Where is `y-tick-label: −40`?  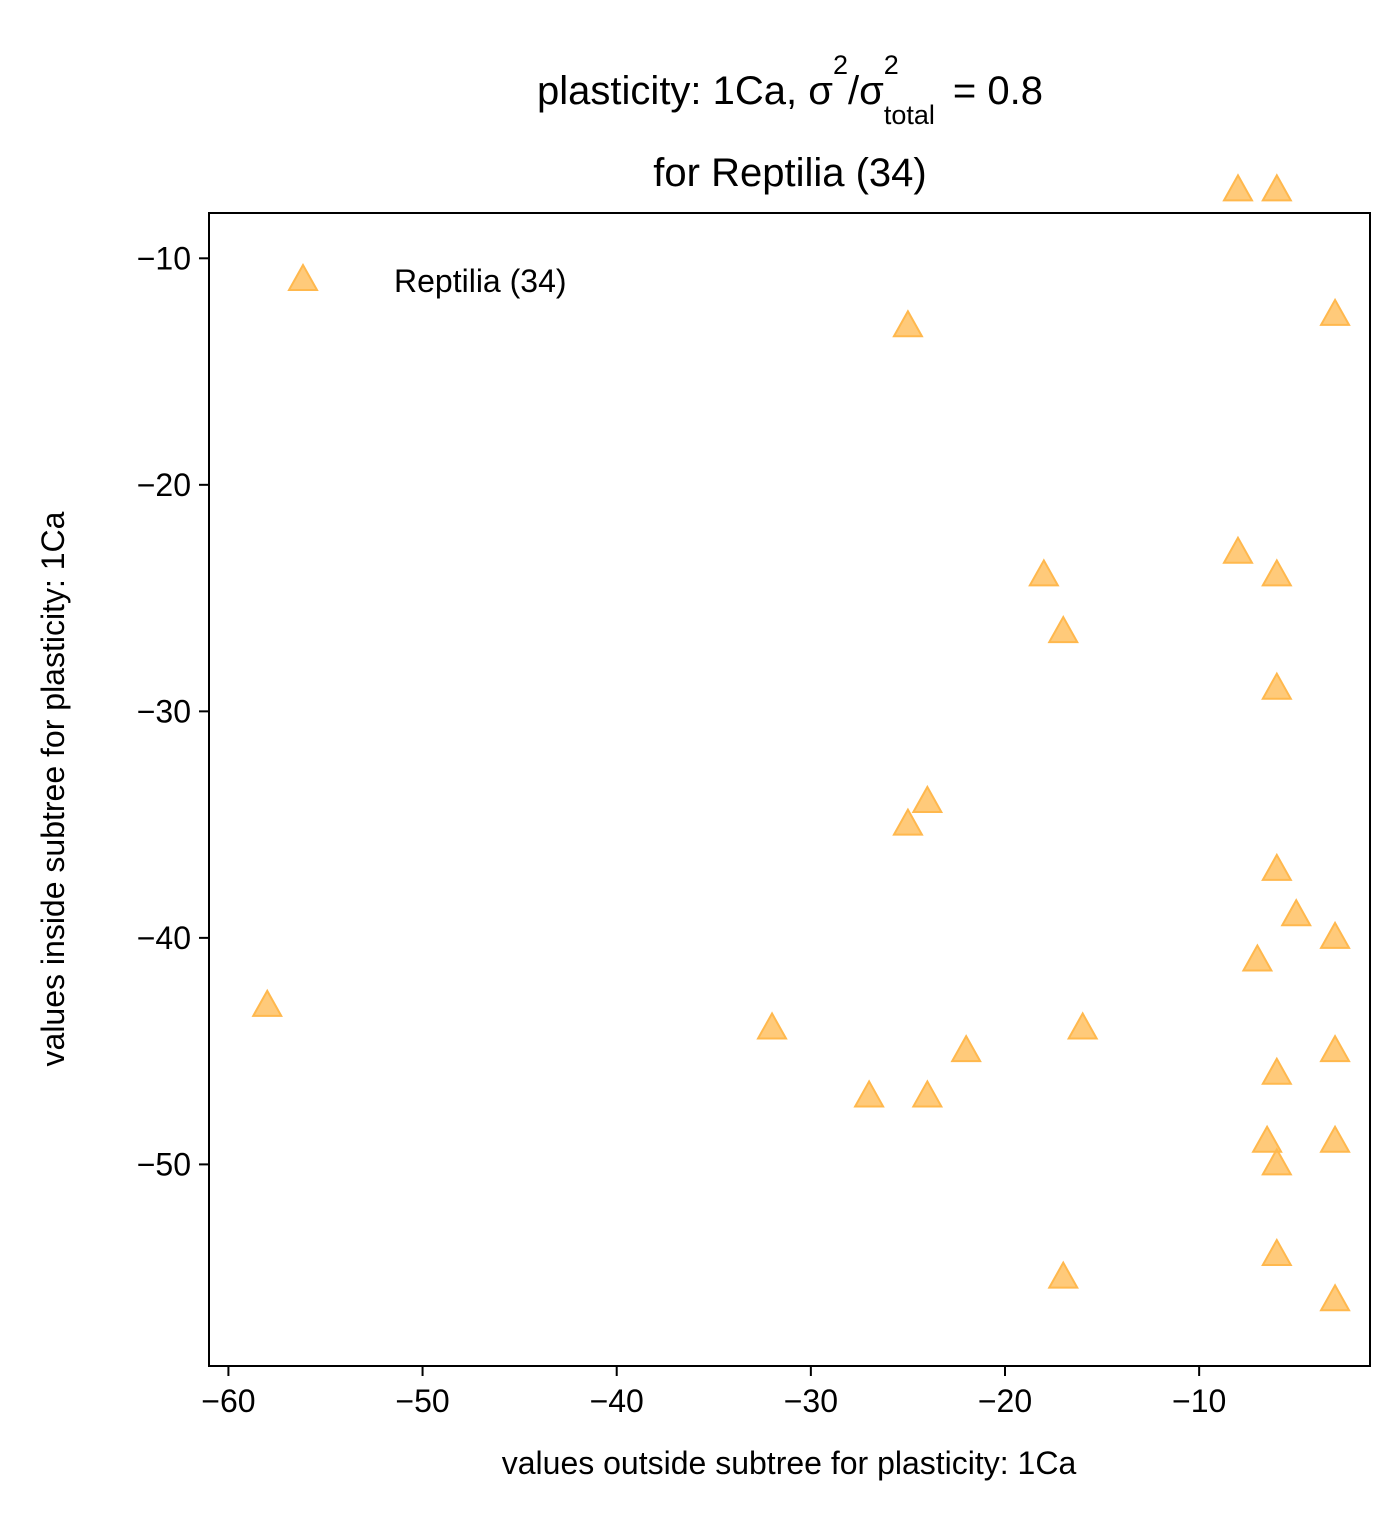
y-tick-label: −40 is located at coordinates (164, 938).